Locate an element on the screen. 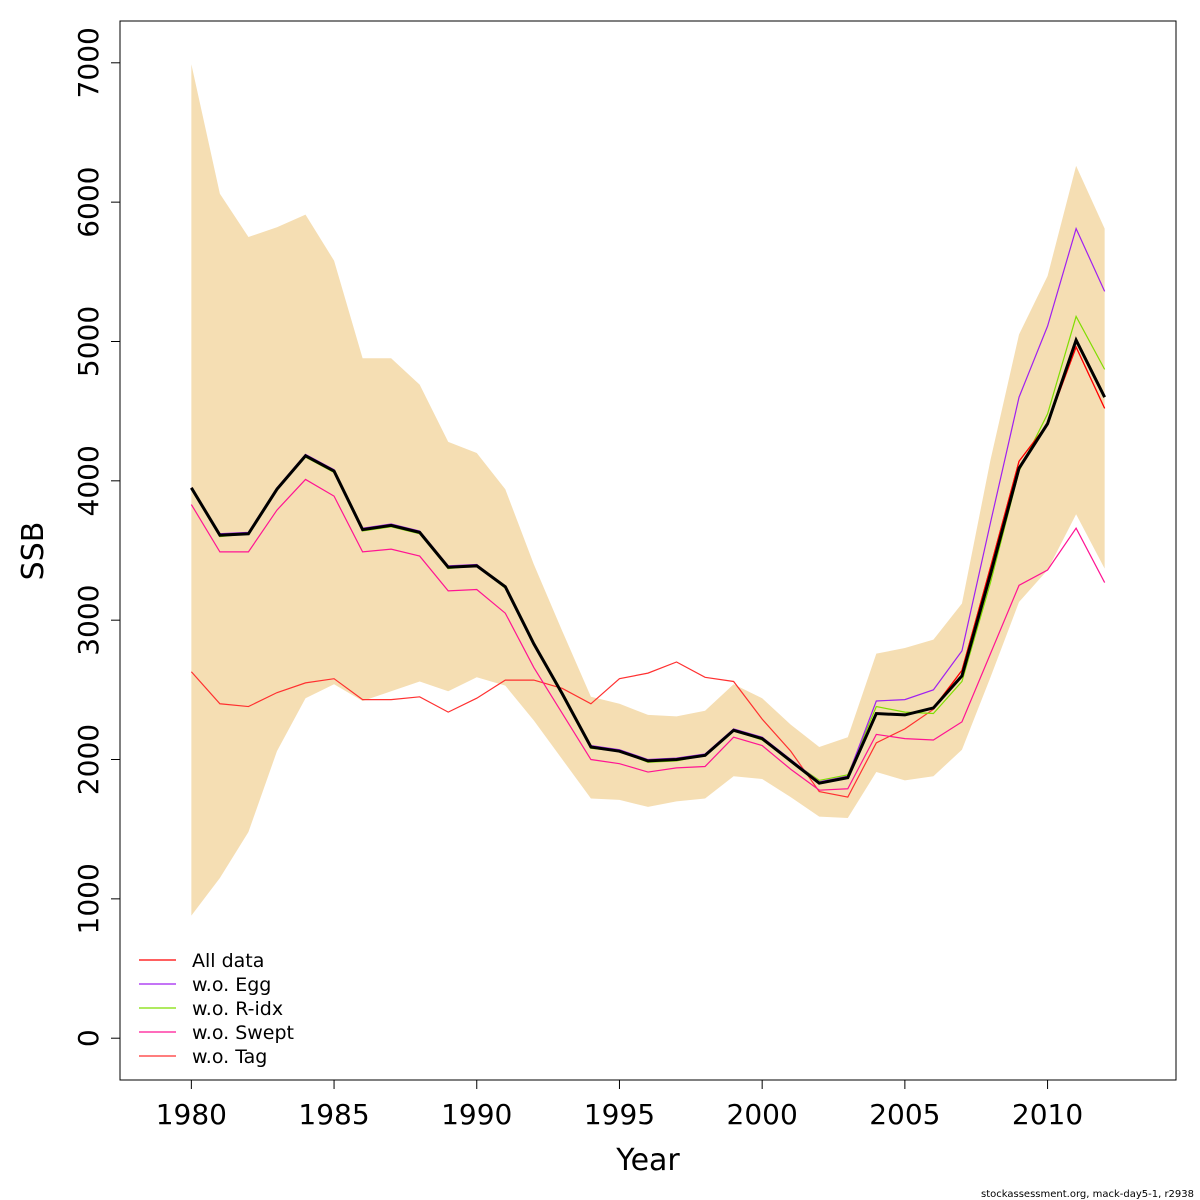  x-tick-label: 2010 is located at coordinates (1047, 1114).